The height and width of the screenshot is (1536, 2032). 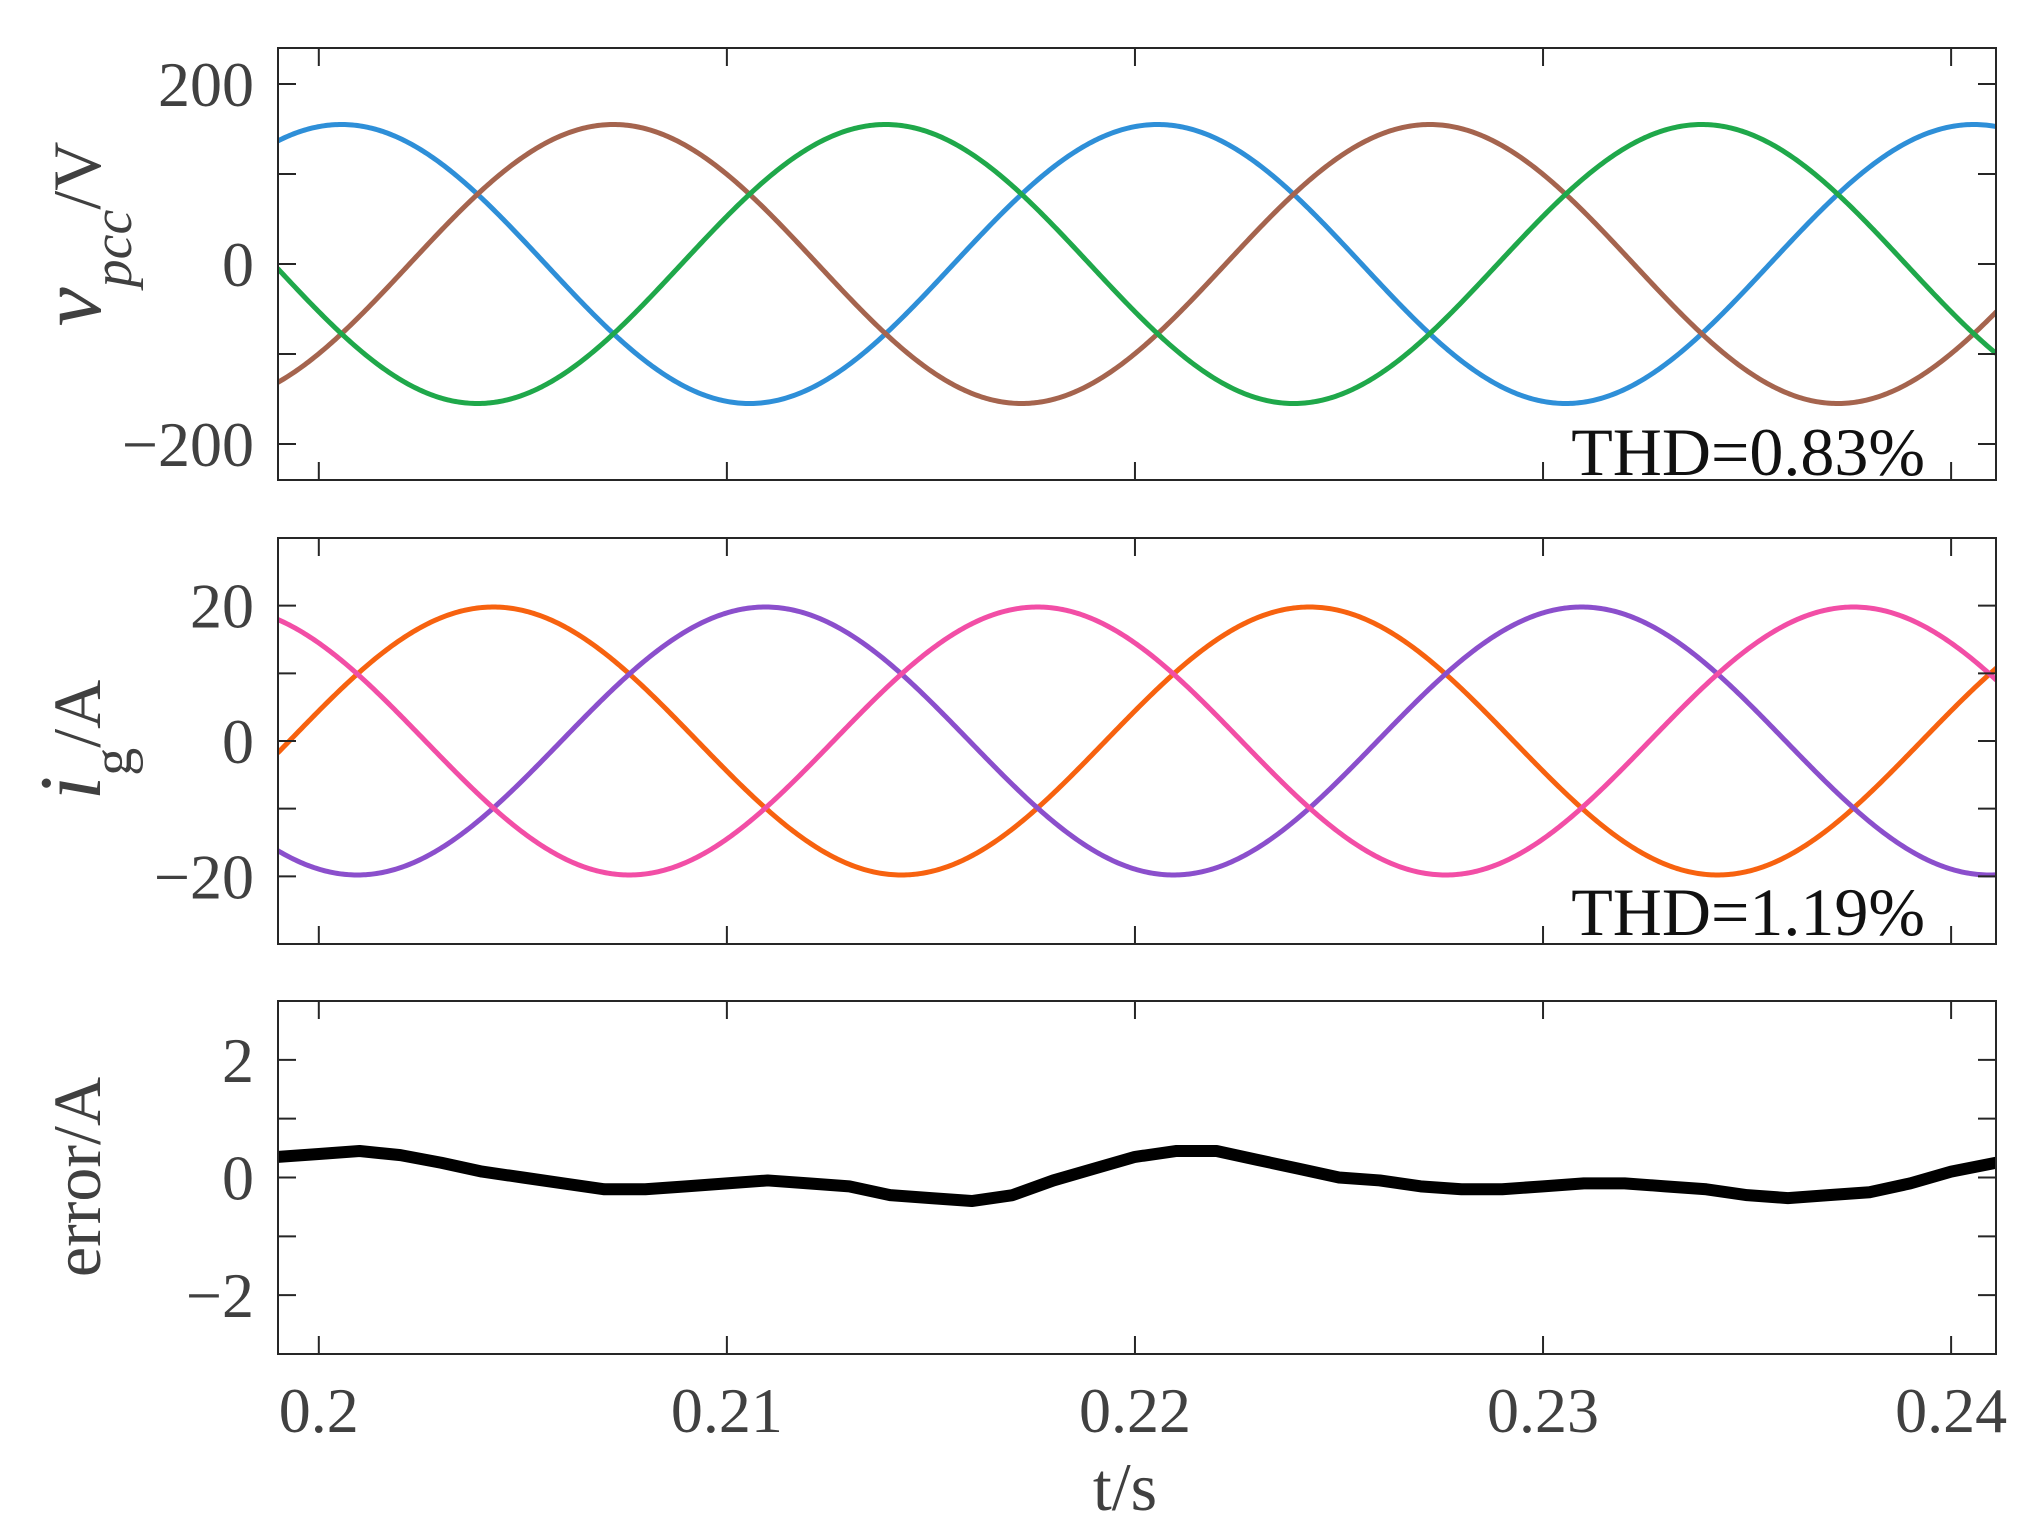 I want to click on xtick-label: 0.23, so click(x=1543, y=1410).